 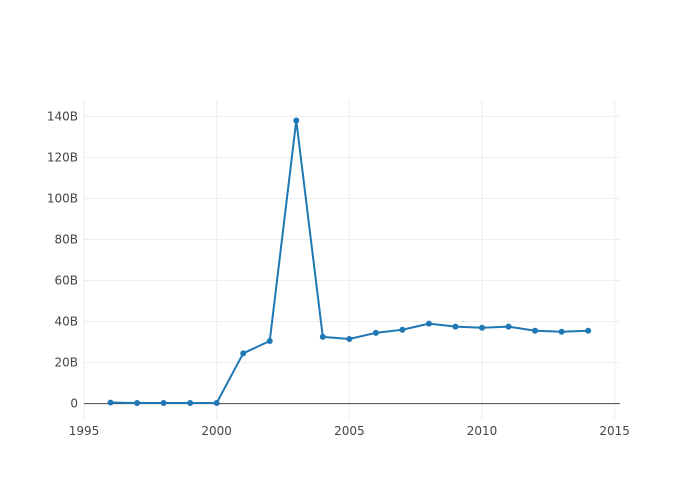 I want to click on x-tick-label: 2015, so click(x=614, y=431).